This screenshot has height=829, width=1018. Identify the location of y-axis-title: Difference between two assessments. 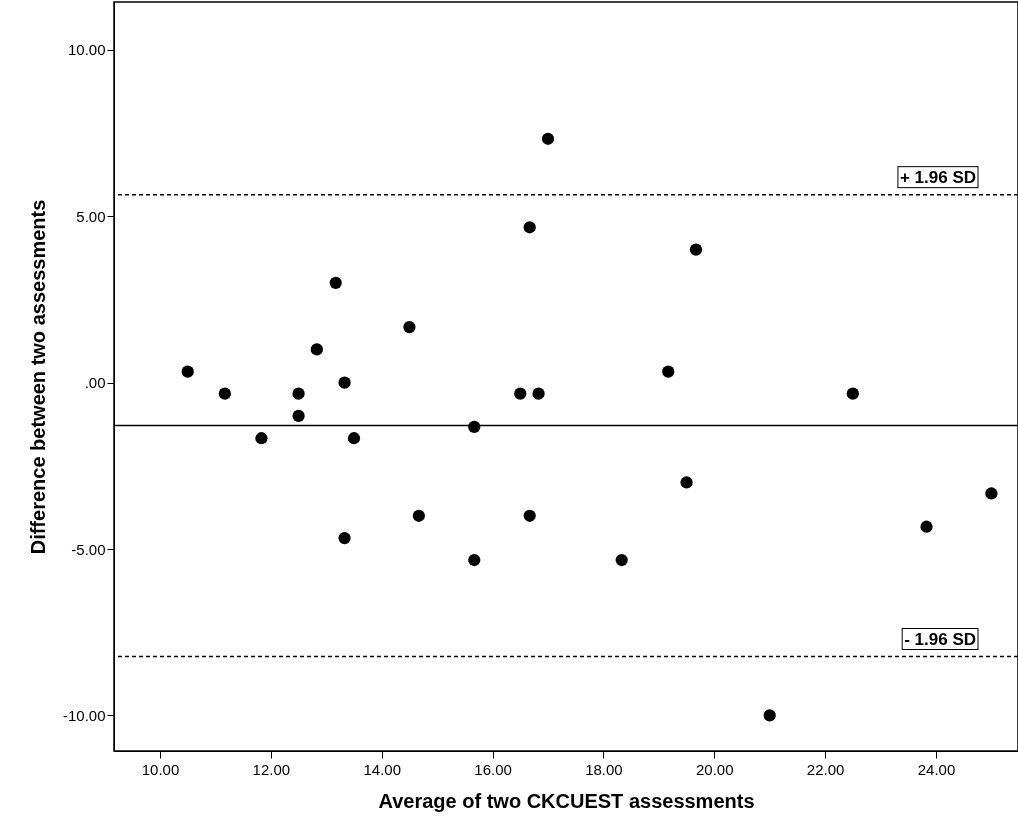
(37, 377).